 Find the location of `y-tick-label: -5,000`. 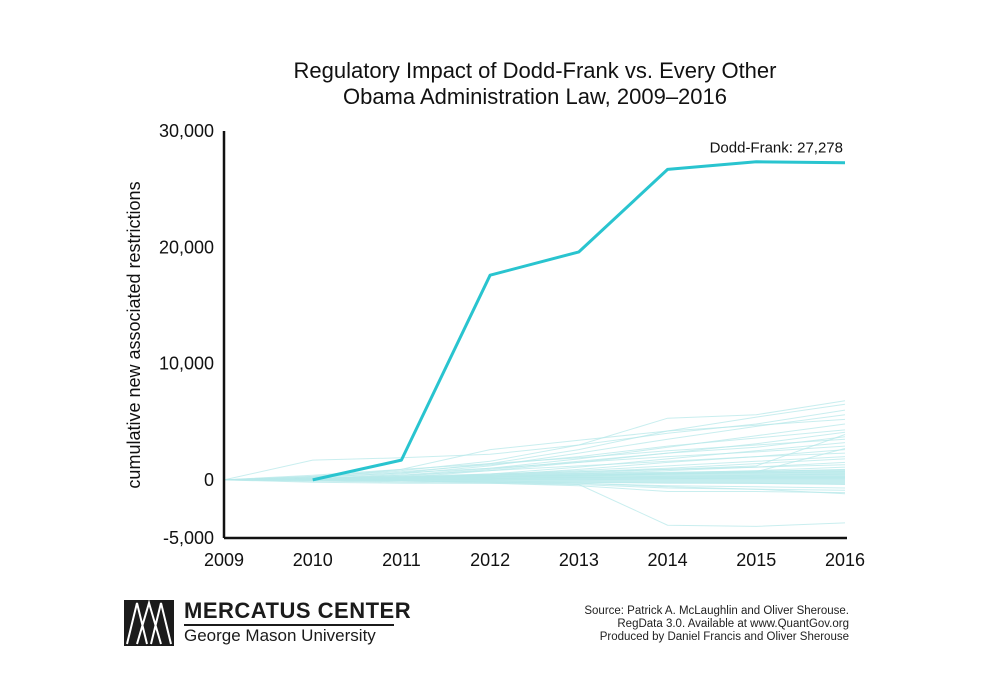

y-tick-label: -5,000 is located at coordinates (188, 538).